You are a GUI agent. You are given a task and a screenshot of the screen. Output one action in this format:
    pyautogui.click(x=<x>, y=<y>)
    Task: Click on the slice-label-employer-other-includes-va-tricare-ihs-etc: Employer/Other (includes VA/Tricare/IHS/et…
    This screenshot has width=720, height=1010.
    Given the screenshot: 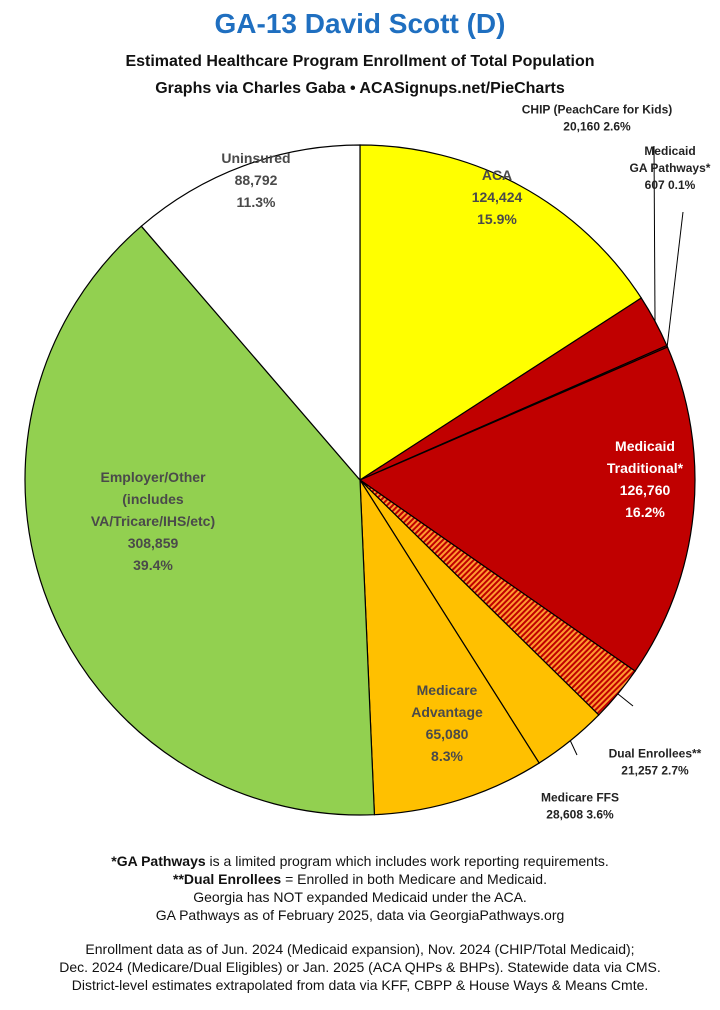 What is the action you would take?
    pyautogui.click(x=153, y=521)
    